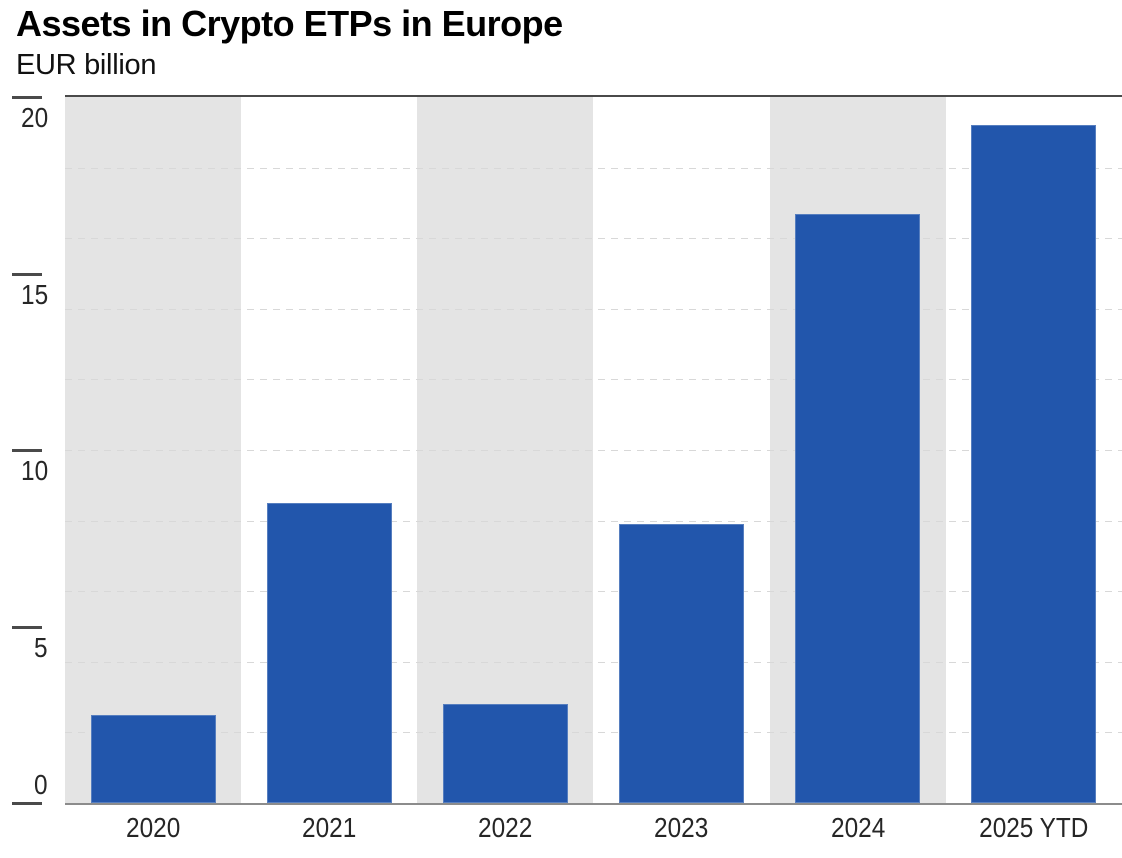 This screenshot has height=858, width=1122. What do you see at coordinates (505, 827) in the screenshot?
I see `x-tick-label: 2022` at bounding box center [505, 827].